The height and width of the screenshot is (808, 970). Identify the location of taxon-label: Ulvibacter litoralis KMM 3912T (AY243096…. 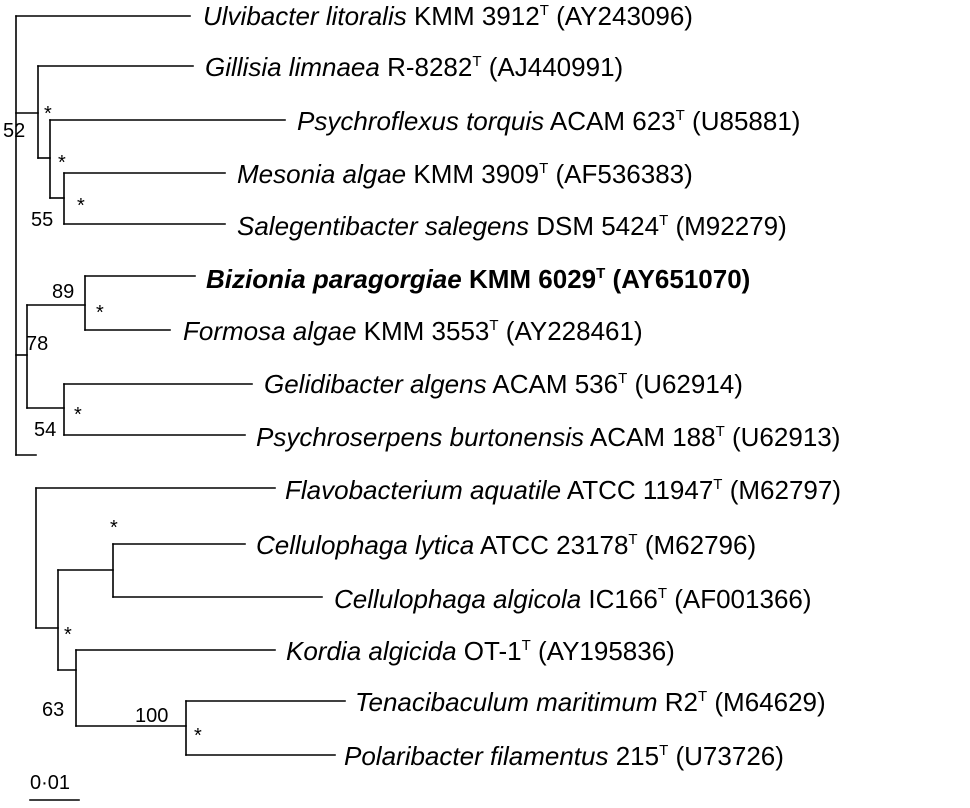
(448, 18).